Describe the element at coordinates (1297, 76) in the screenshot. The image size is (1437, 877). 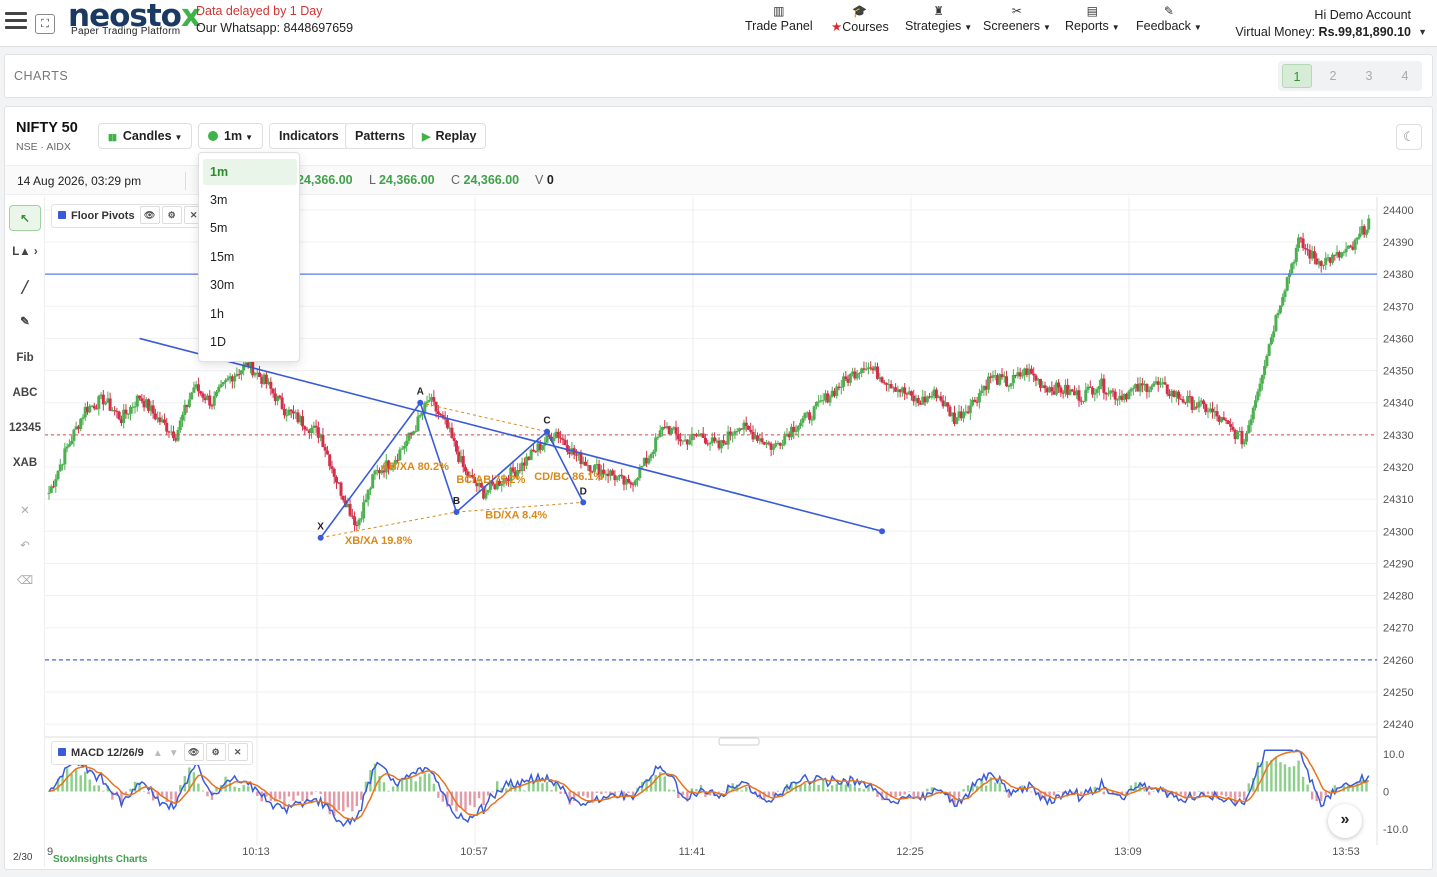
I see `layout-tab-1: 1` at that location.